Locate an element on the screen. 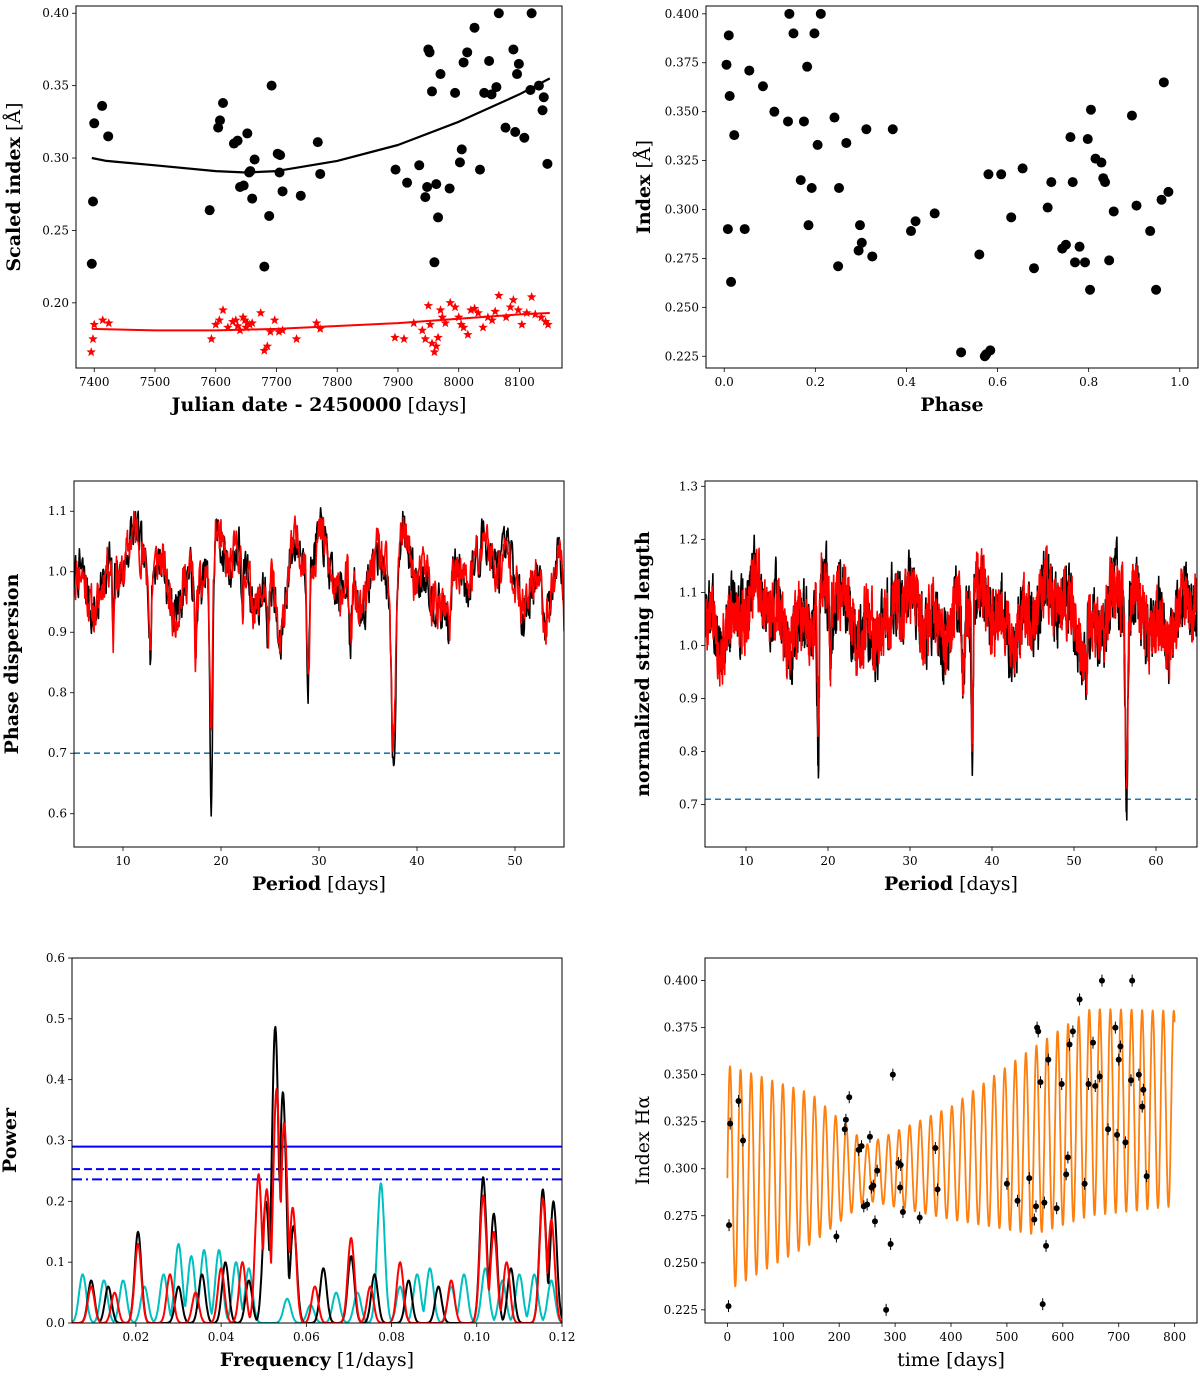 The height and width of the screenshot is (1376, 1200). y-tick-label: 0.30 is located at coordinates (55, 158).